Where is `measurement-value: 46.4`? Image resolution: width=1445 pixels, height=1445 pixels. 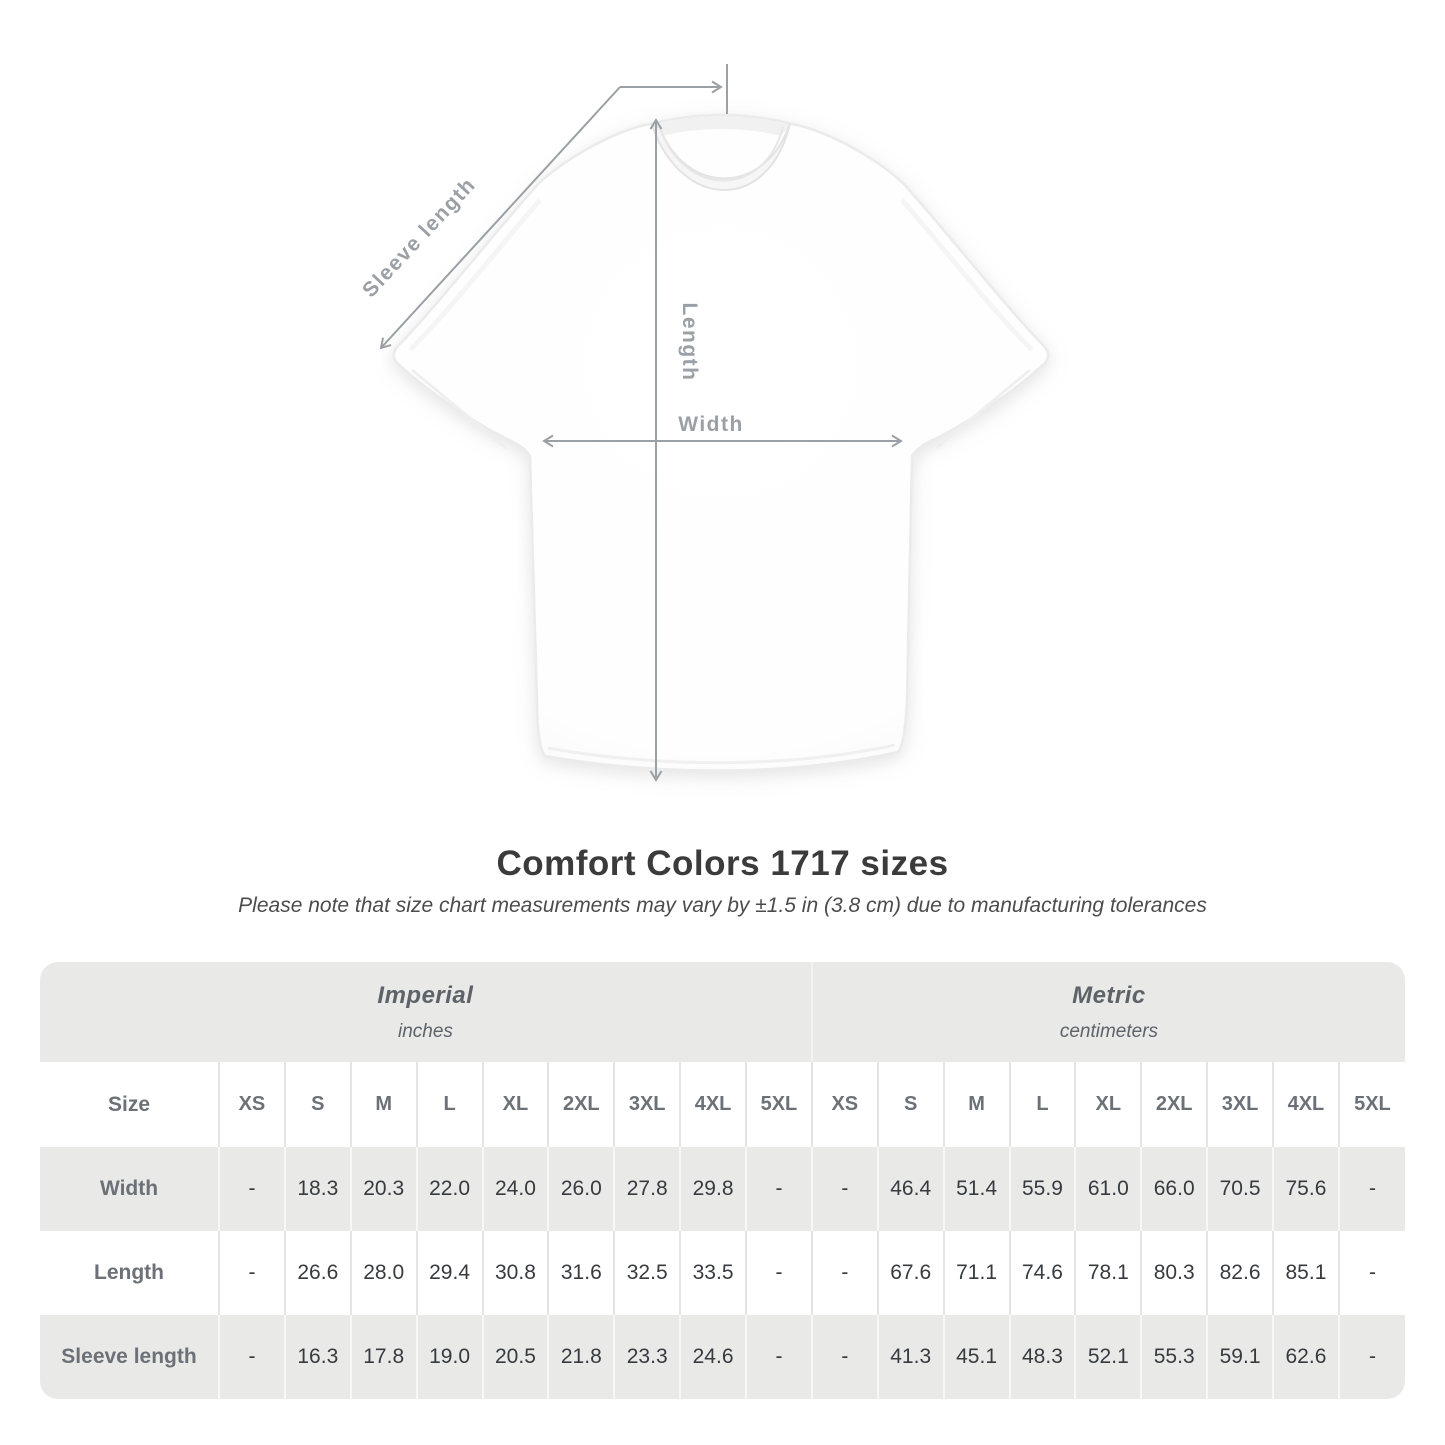
measurement-value: 46.4 is located at coordinates (910, 1189).